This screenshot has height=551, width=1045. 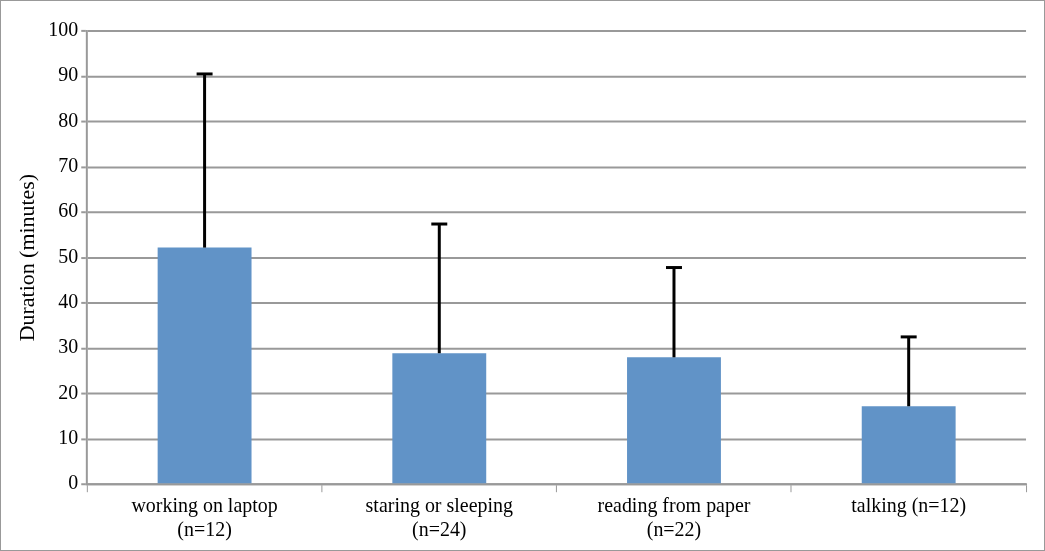 What do you see at coordinates (63, 29) in the screenshot?
I see `y-tick-label: 100` at bounding box center [63, 29].